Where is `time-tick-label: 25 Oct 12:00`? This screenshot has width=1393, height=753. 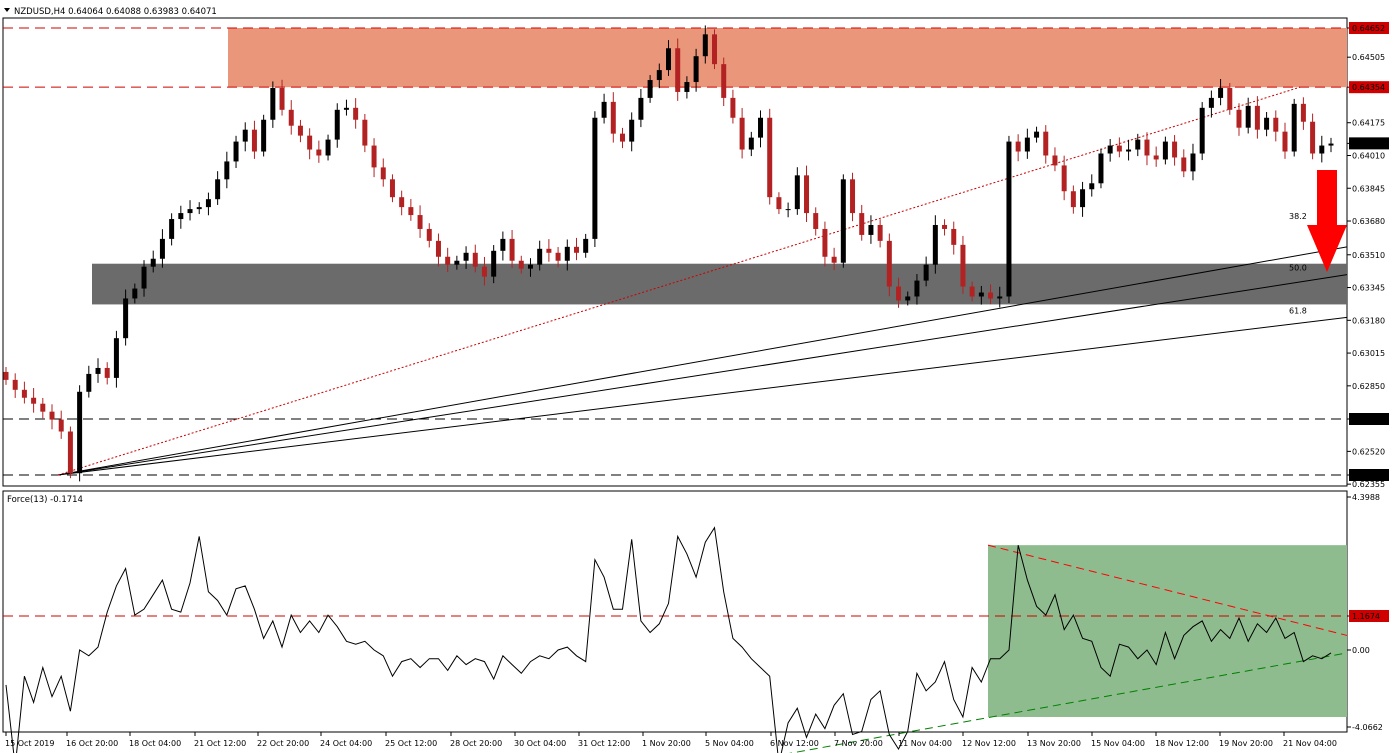
time-tick-label: 25 Oct 12:00 is located at coordinates (411, 743).